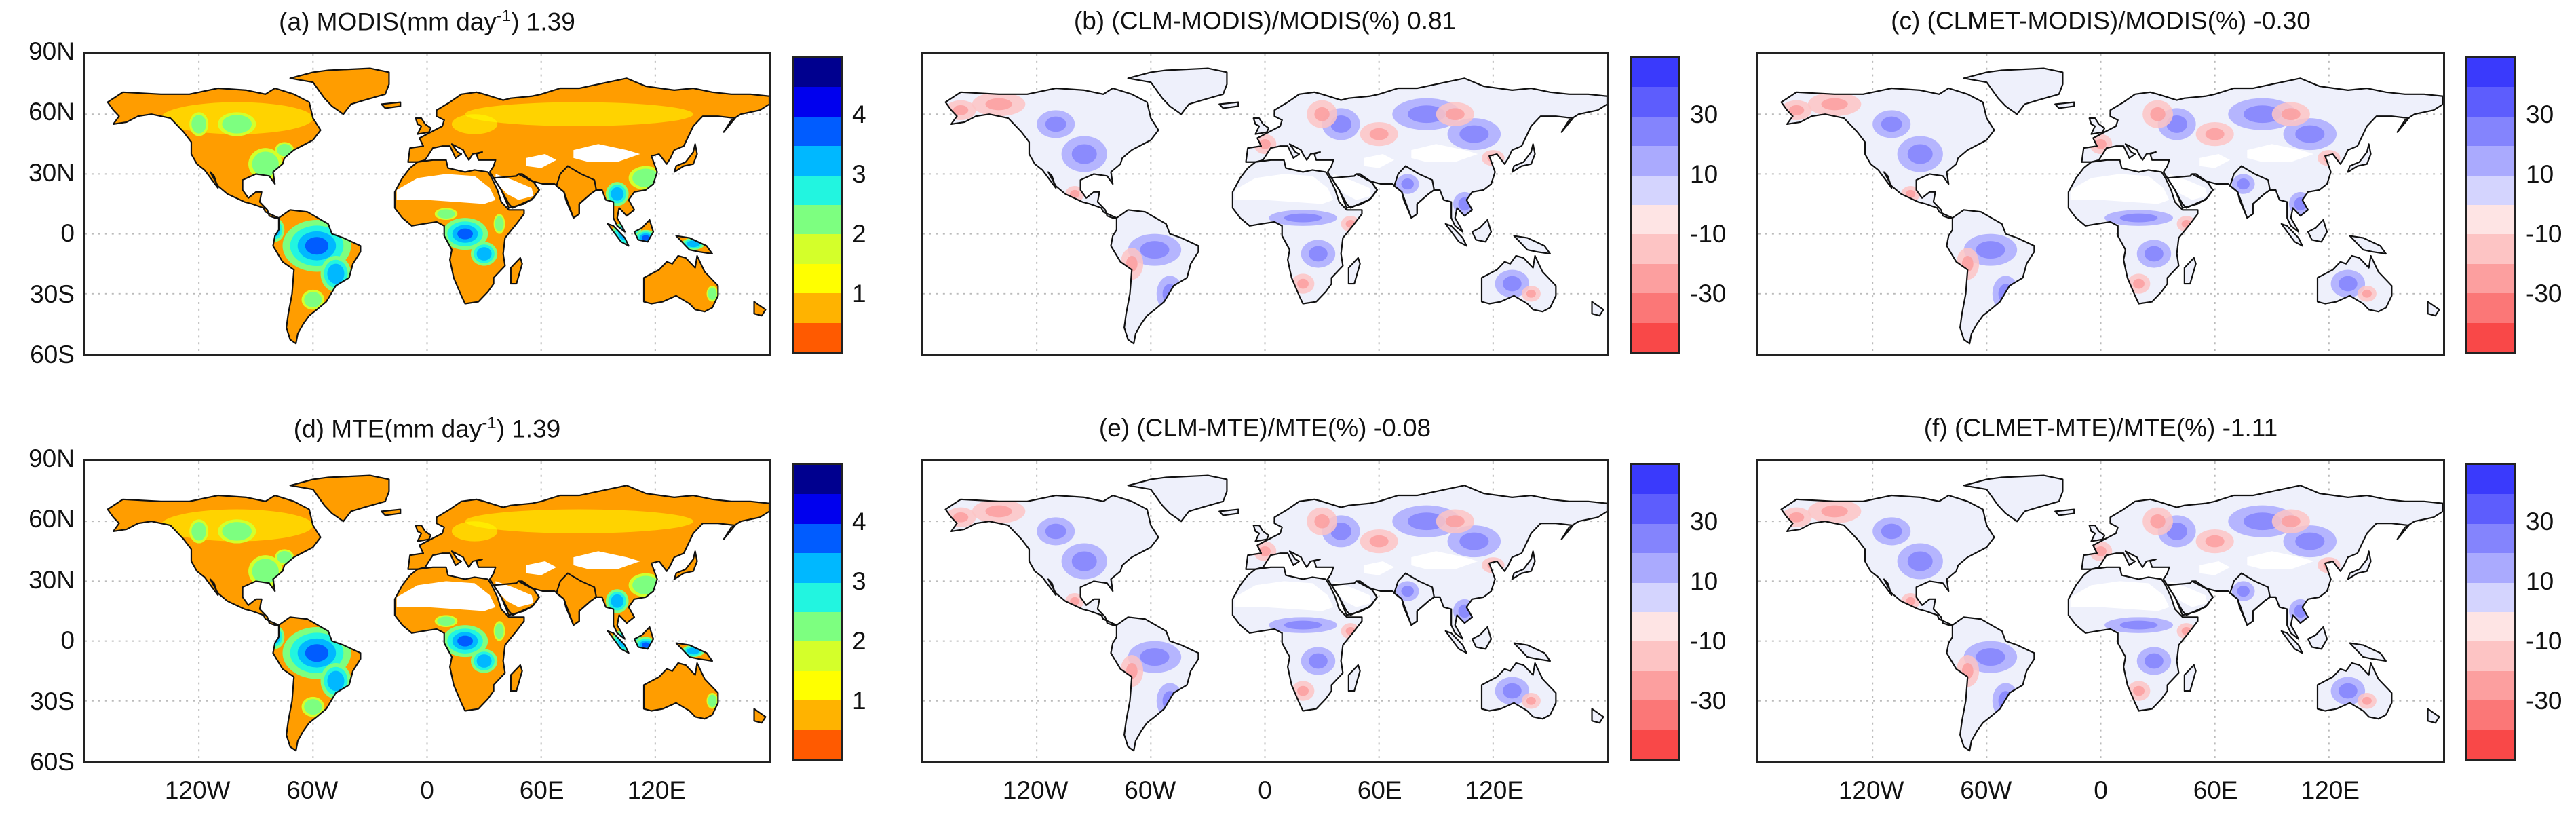 The height and width of the screenshot is (832, 2576). I want to click on panel-title-text: (f) (CLMET-MTE)/MTE(%) -1.11, so click(2100, 428).